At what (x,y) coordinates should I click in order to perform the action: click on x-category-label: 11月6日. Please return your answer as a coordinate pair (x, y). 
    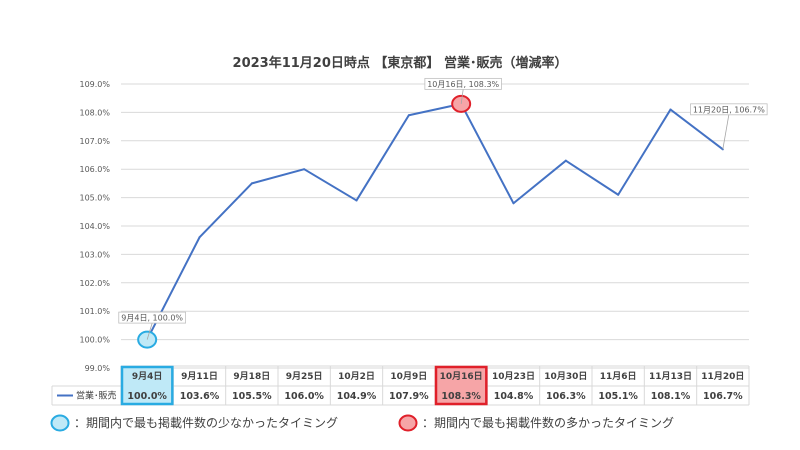
    Looking at the image, I should click on (618, 376).